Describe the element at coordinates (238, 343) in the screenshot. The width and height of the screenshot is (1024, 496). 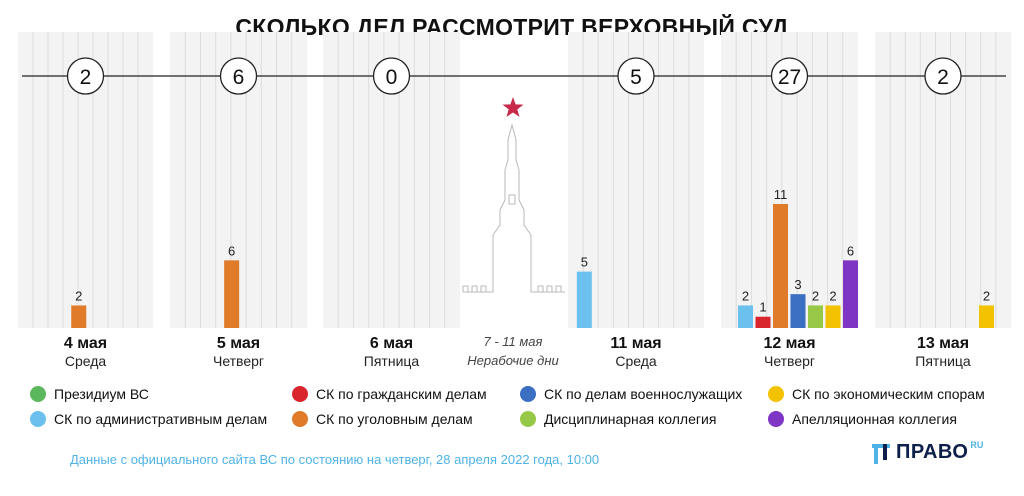
I see `date-label: 5 мая` at that location.